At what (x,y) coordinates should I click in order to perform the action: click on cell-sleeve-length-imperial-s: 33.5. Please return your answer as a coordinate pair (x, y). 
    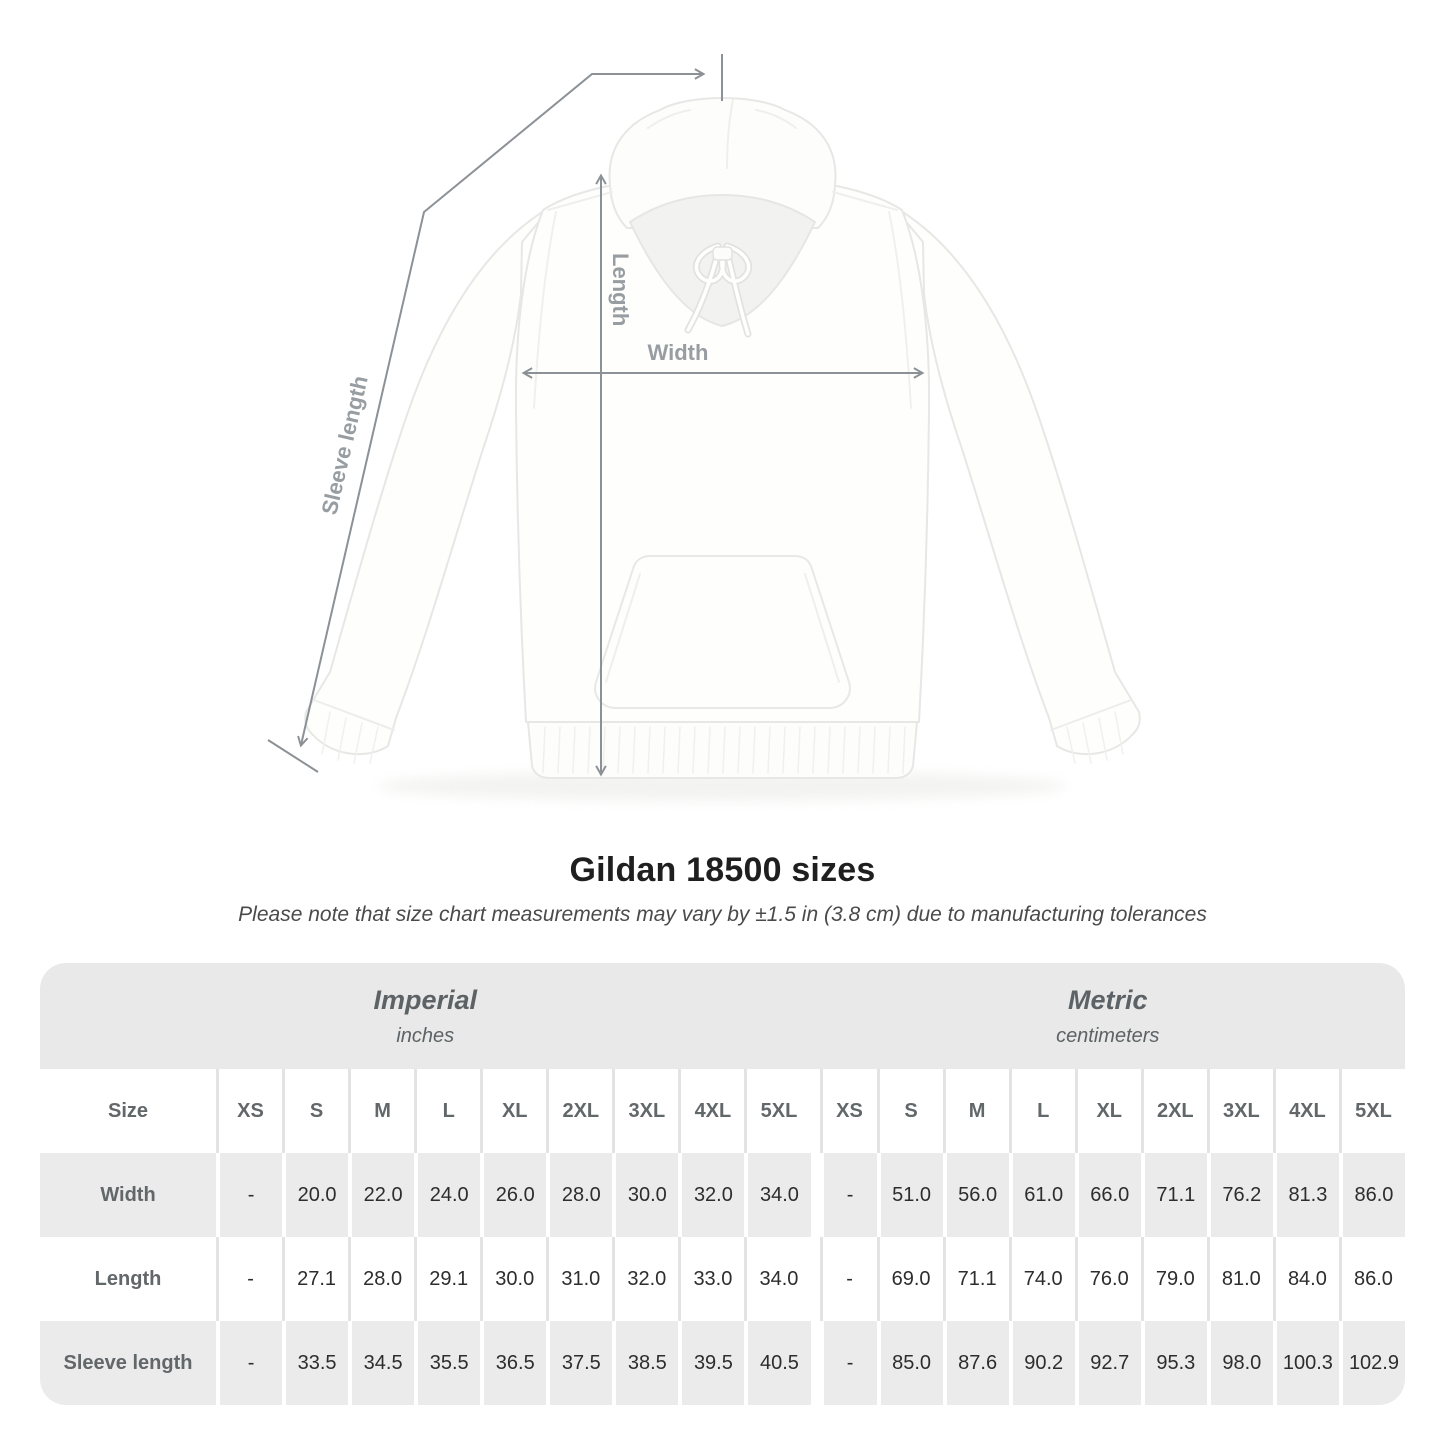
    Looking at the image, I should click on (315, 1363).